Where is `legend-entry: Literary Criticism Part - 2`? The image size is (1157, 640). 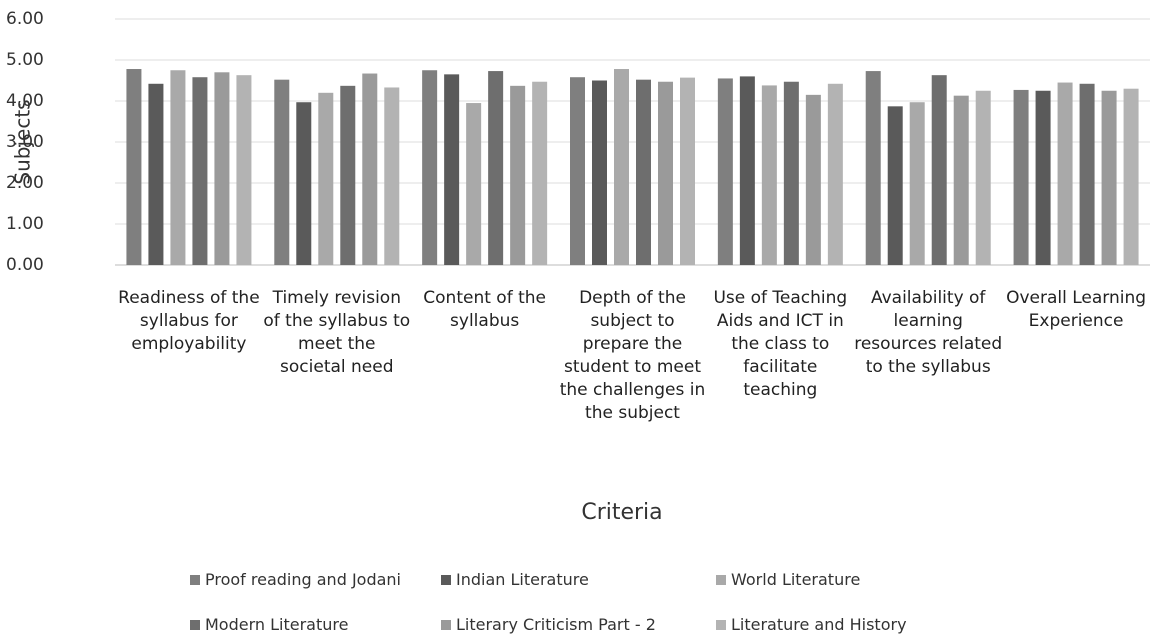
legend-entry: Literary Criticism Part - 2 is located at coordinates (548, 624).